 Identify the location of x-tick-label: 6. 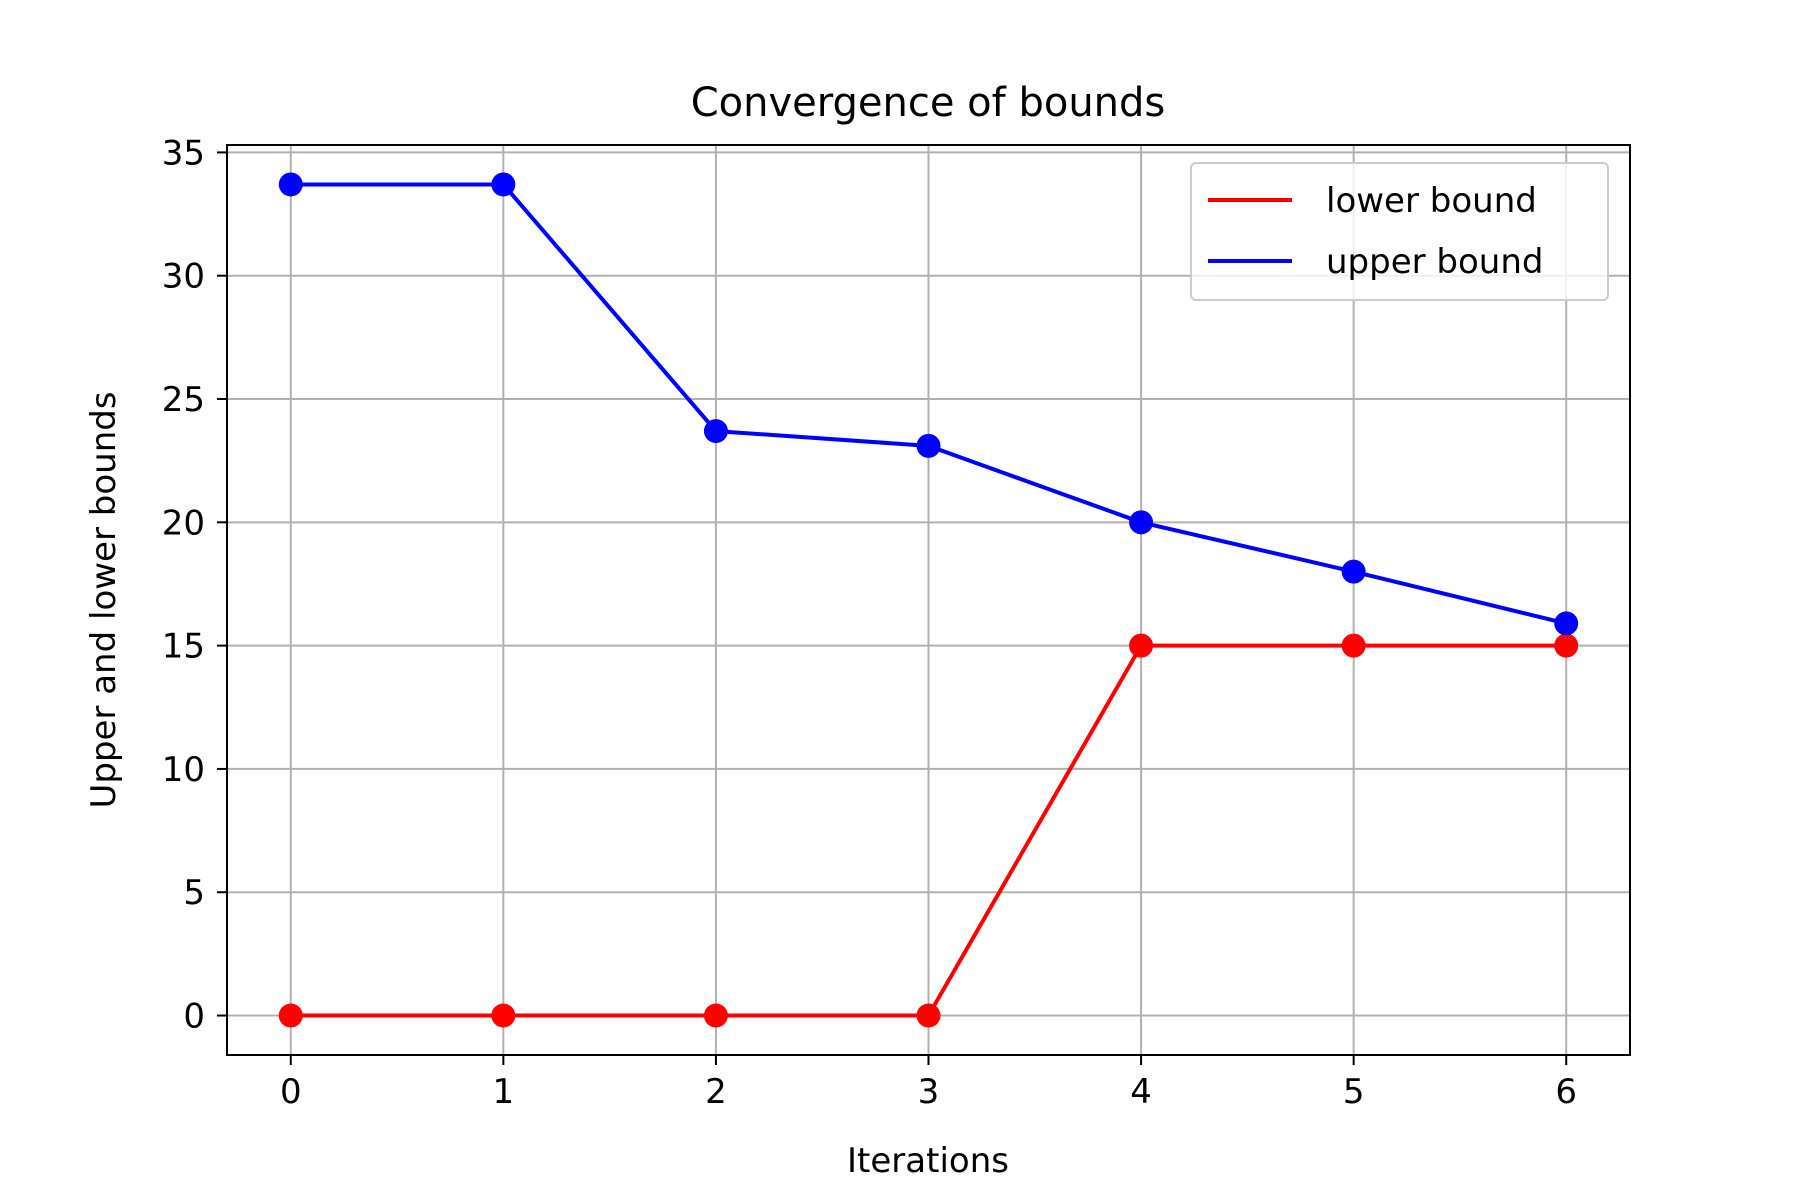
(1566, 1092).